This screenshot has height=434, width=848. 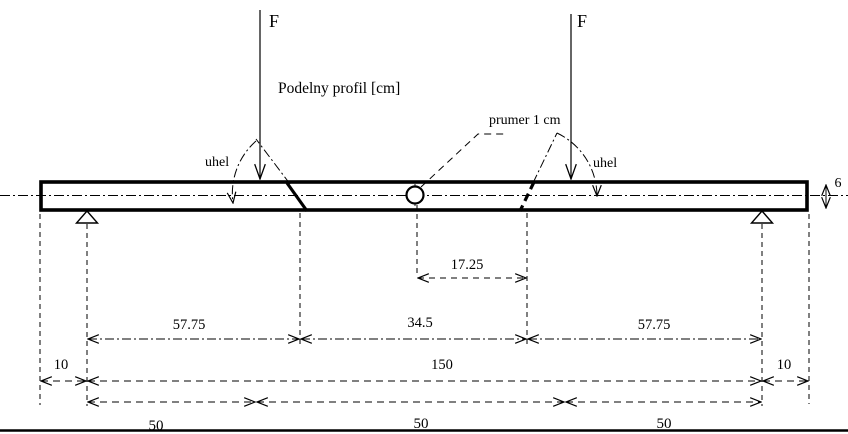 I want to click on angle-arc-left, so click(x=244, y=171).